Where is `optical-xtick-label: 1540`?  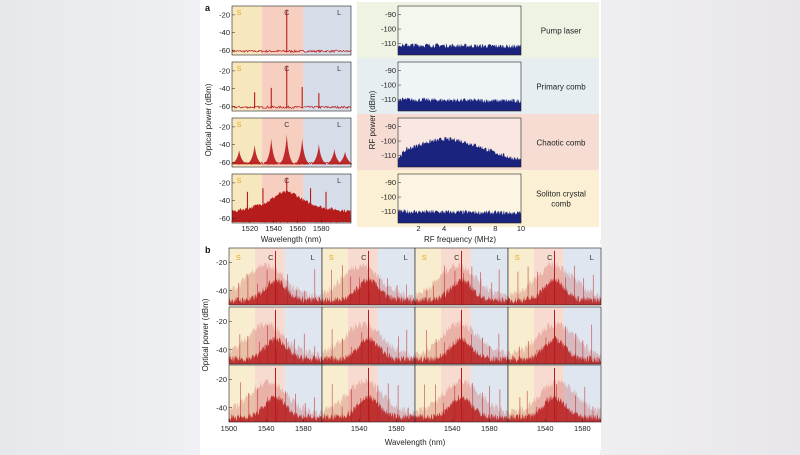
optical-xtick-label: 1540 is located at coordinates (273, 228).